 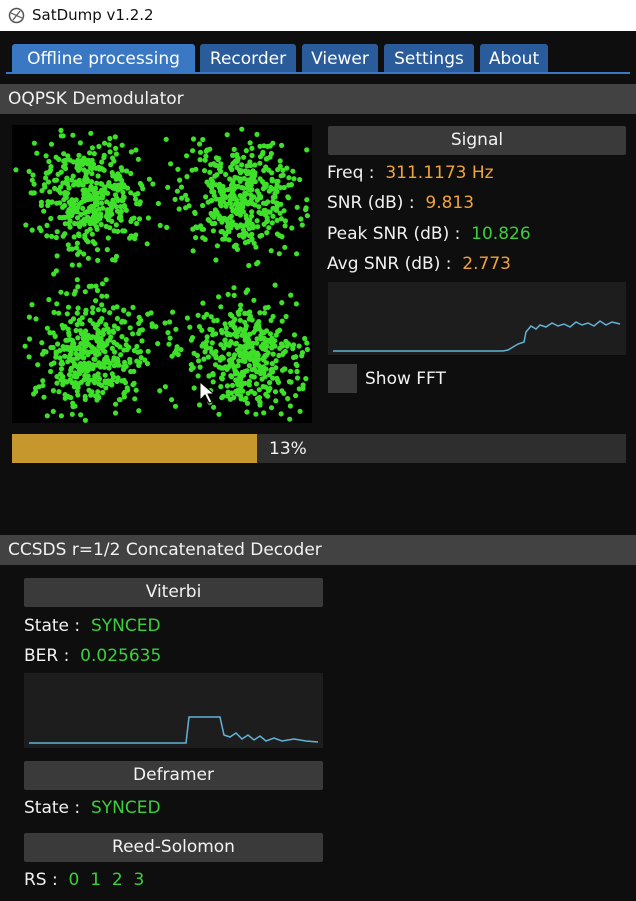 I want to click on row-label: Freq :, so click(x=351, y=173).